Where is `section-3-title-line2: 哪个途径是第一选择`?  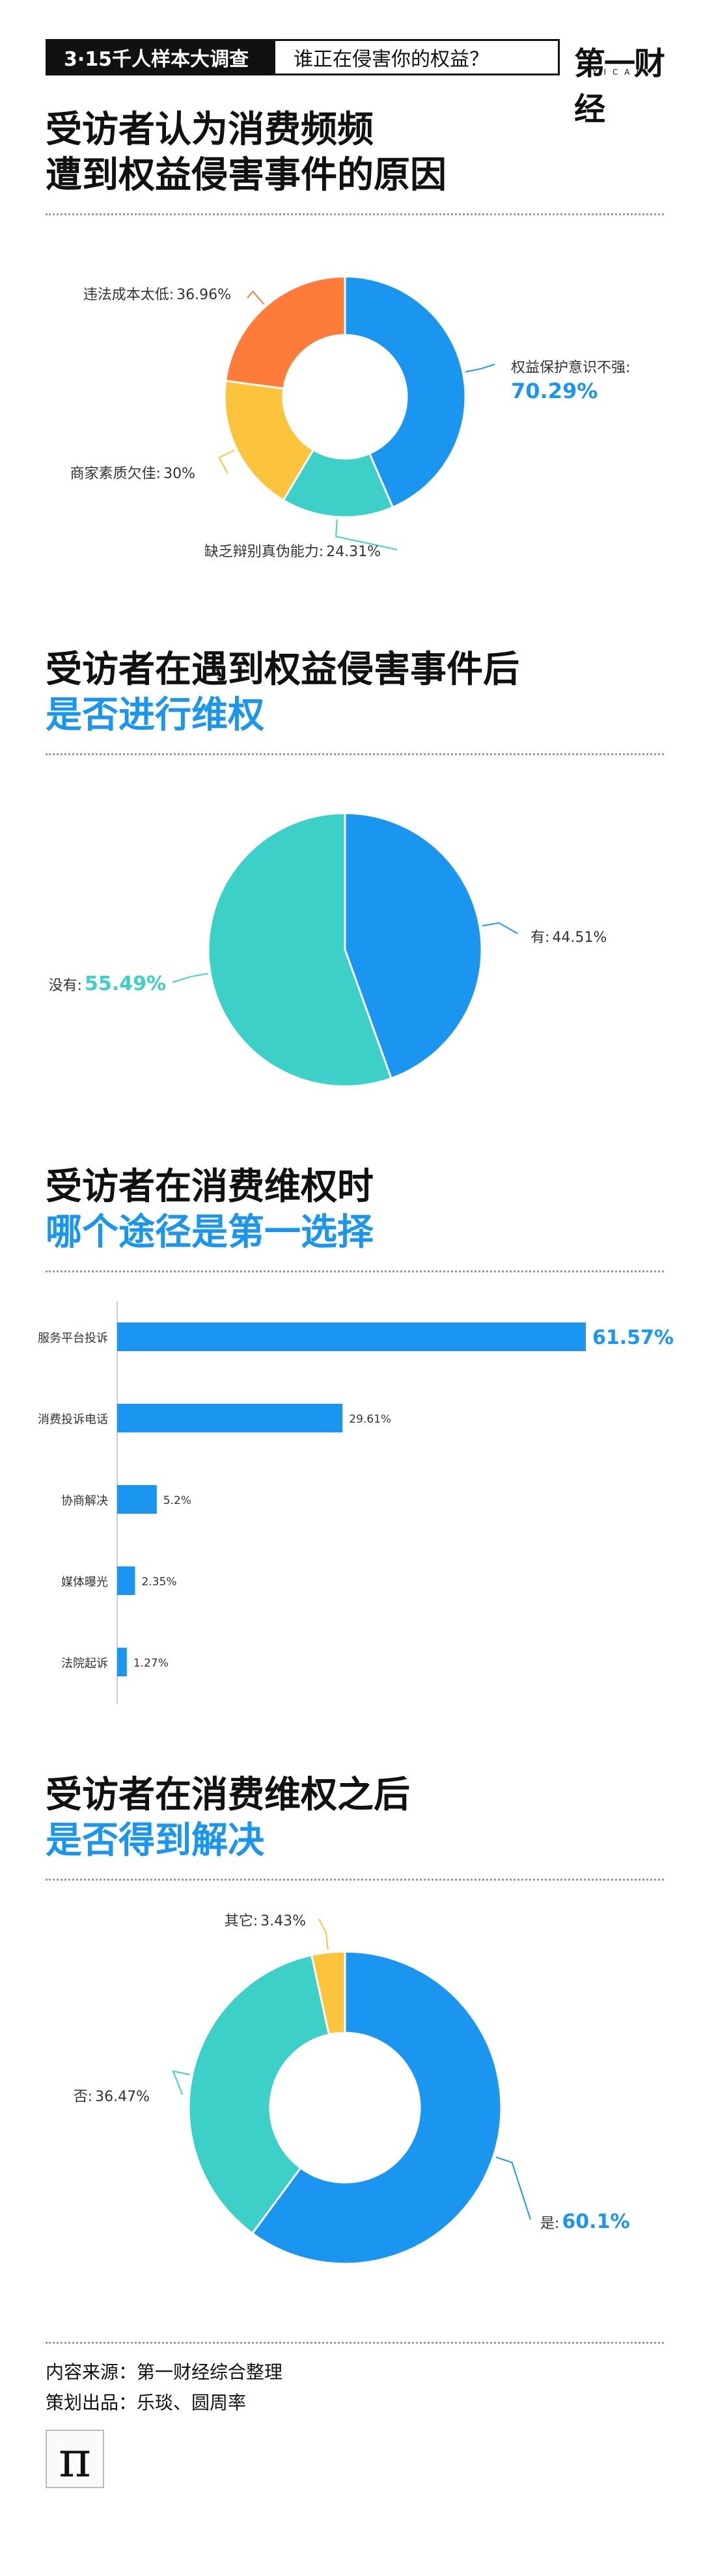 section-3-title-line2: 哪个途径是第一选择 is located at coordinates (210, 1232).